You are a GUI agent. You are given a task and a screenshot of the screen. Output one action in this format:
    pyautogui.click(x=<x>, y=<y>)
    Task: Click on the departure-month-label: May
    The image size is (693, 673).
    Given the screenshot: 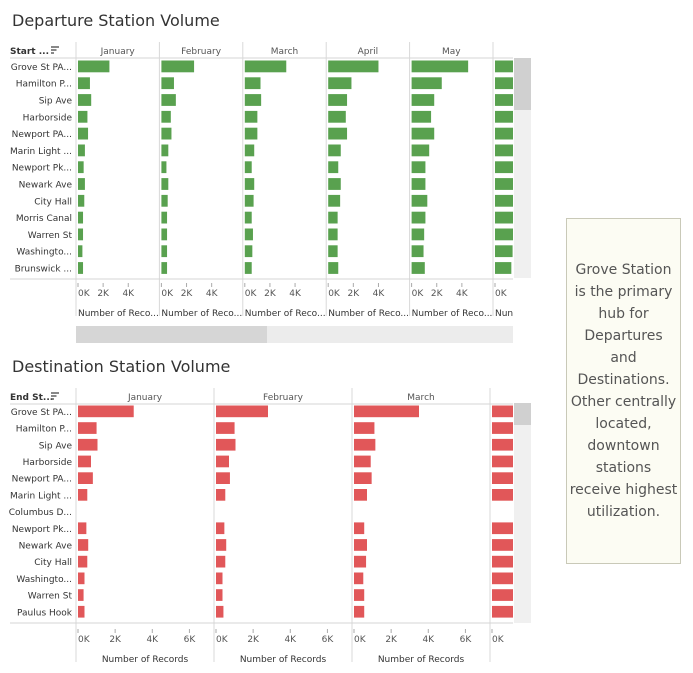 What is the action you would take?
    pyautogui.click(x=451, y=52)
    